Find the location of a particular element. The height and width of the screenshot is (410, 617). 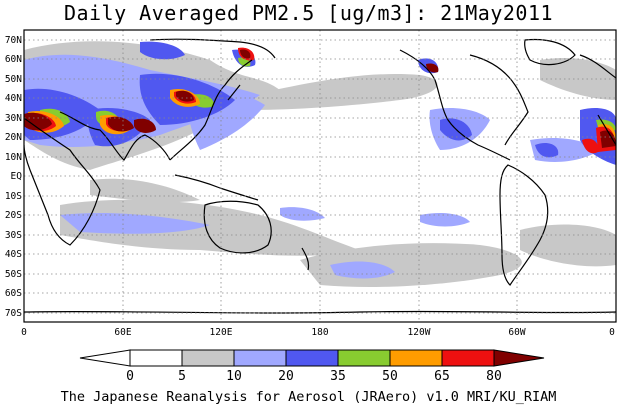

lat-label: 40S is located at coordinates (13, 254).